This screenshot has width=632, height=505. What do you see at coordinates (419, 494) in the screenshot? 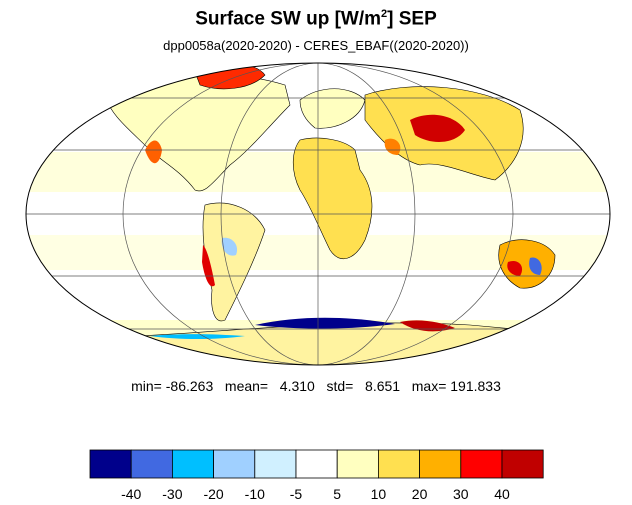
I see `colorbar-label: 20` at bounding box center [419, 494].